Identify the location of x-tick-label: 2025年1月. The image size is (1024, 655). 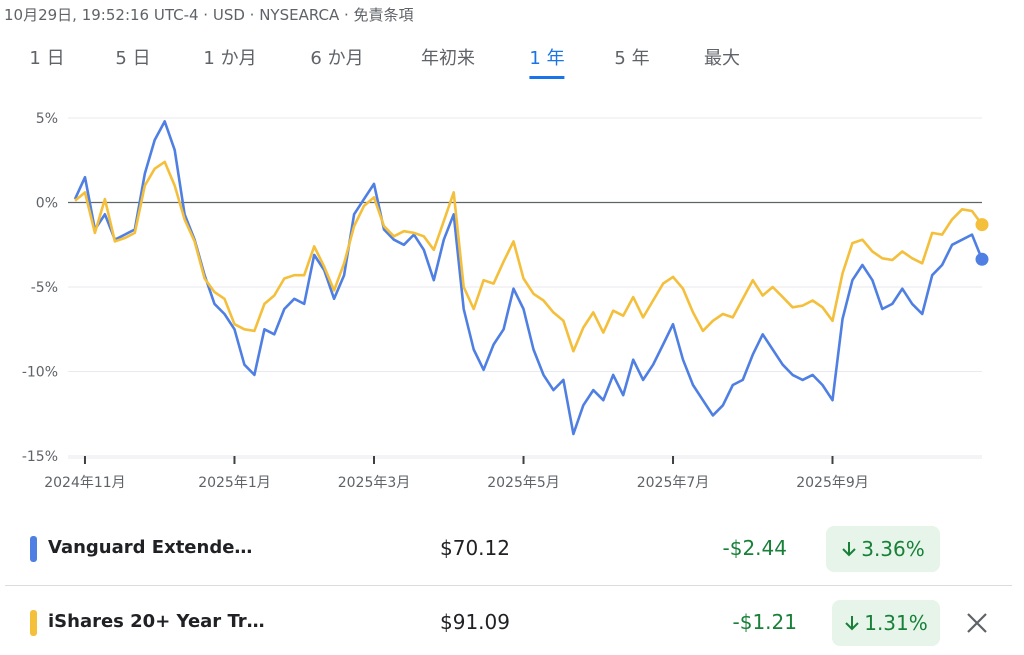
(234, 483).